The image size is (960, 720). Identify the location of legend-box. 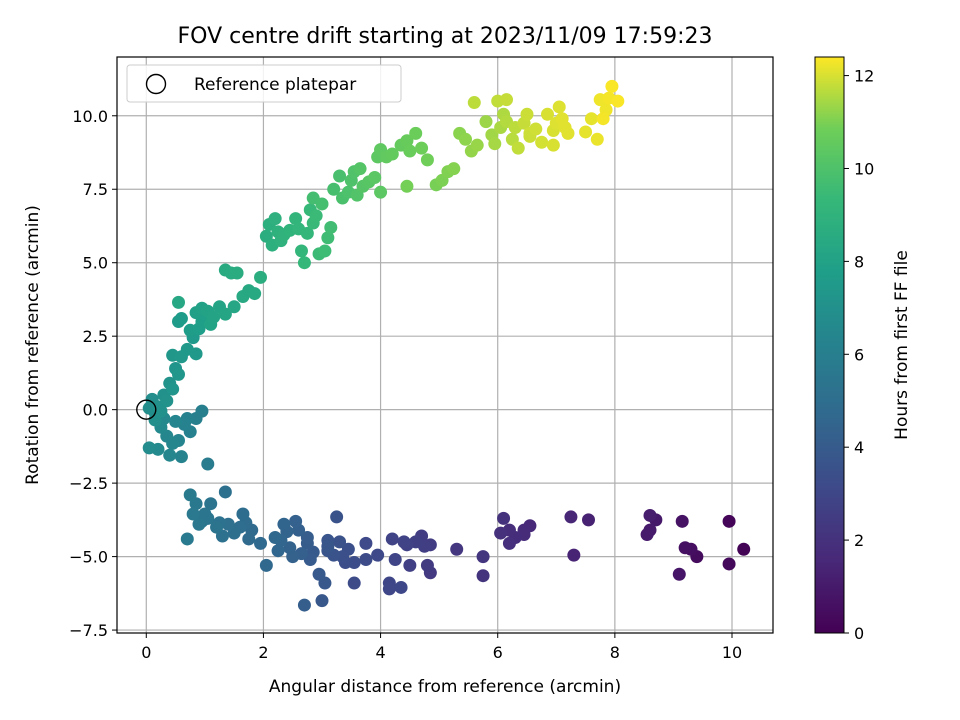
(264, 83).